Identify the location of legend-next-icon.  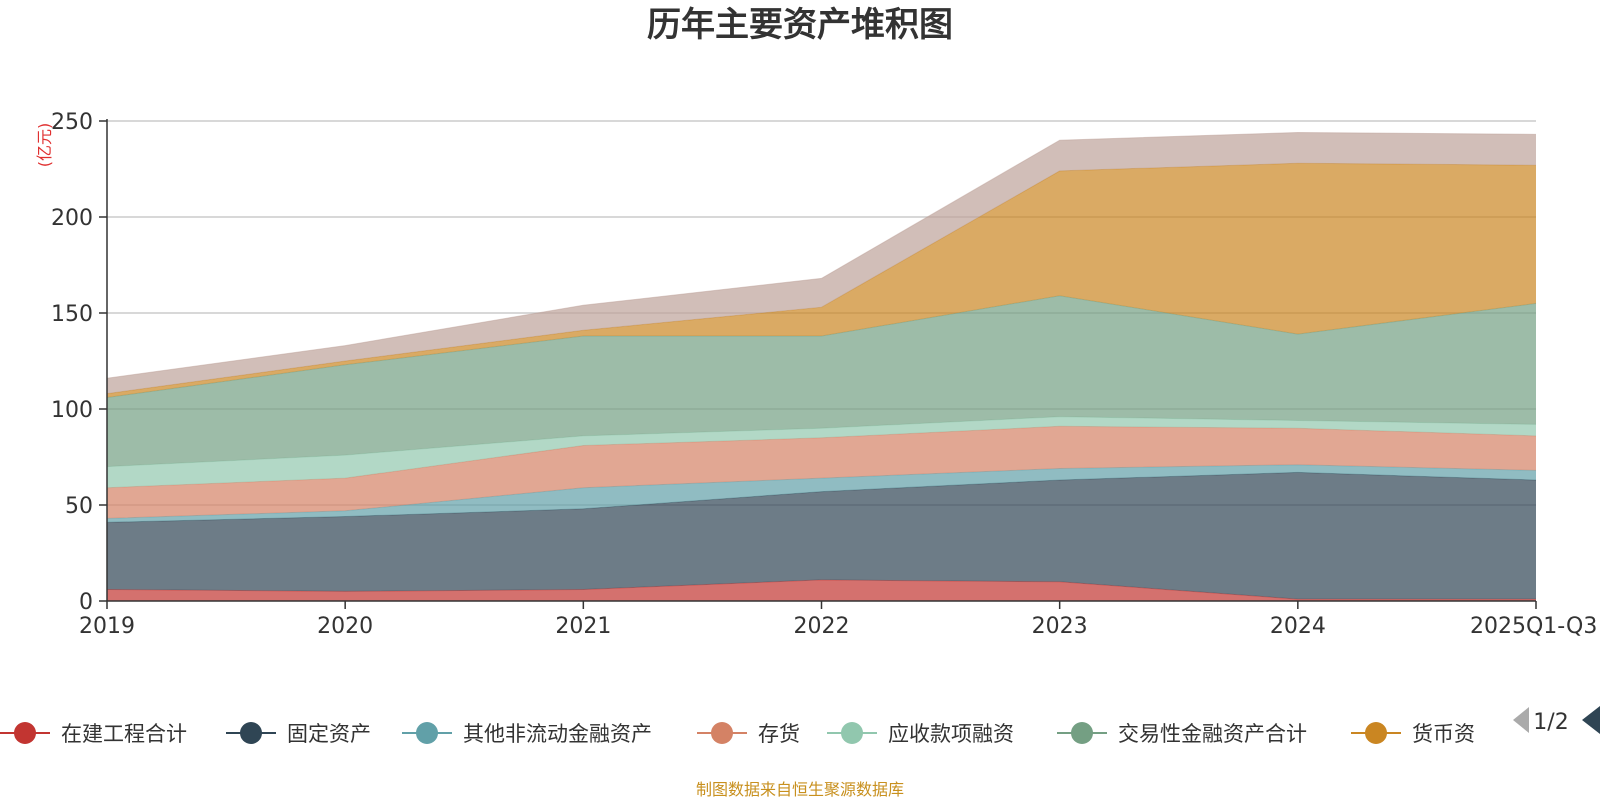
(1591, 720).